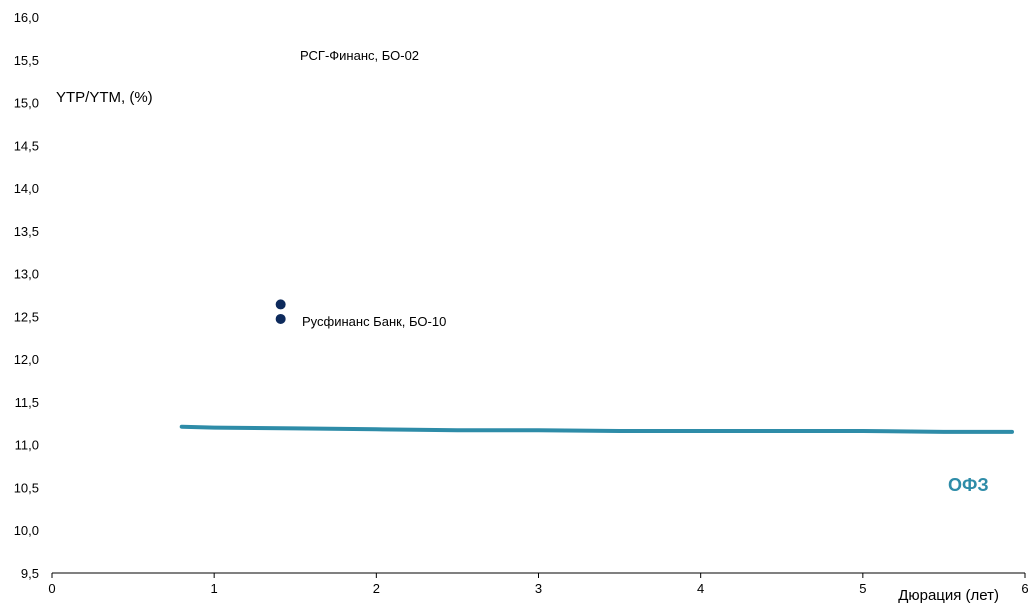  What do you see at coordinates (948, 595) in the screenshot?
I see `x-axis-title: Дюрация (лет)` at bounding box center [948, 595].